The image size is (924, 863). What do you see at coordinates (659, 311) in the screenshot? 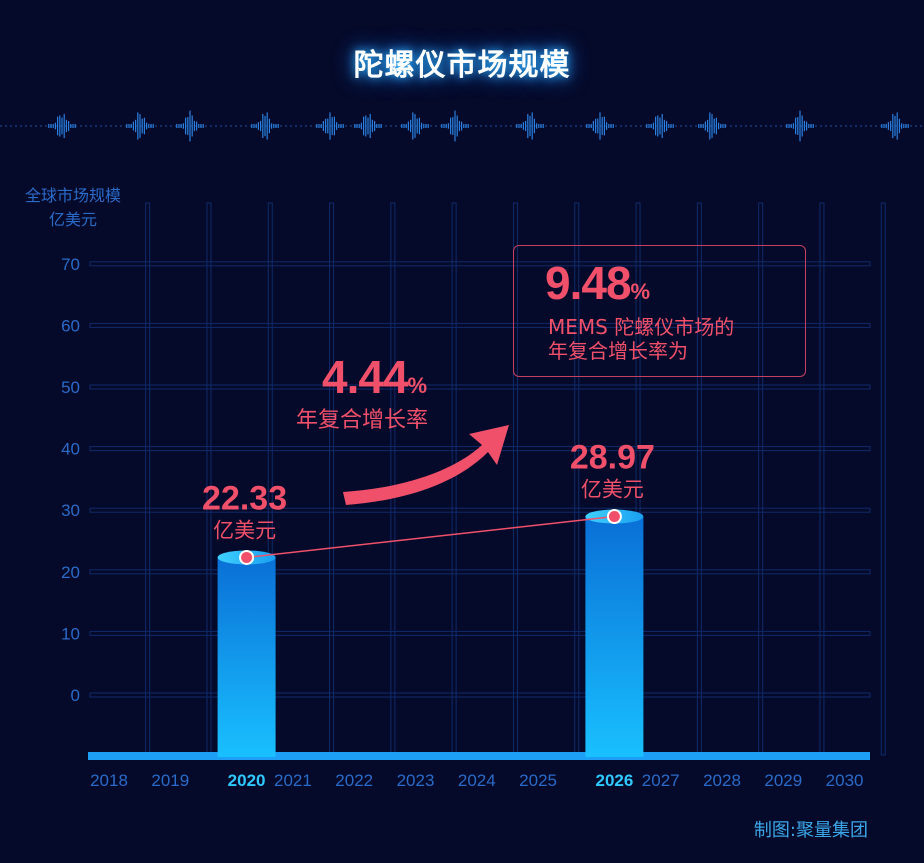
I see `mems-callout-box` at bounding box center [659, 311].